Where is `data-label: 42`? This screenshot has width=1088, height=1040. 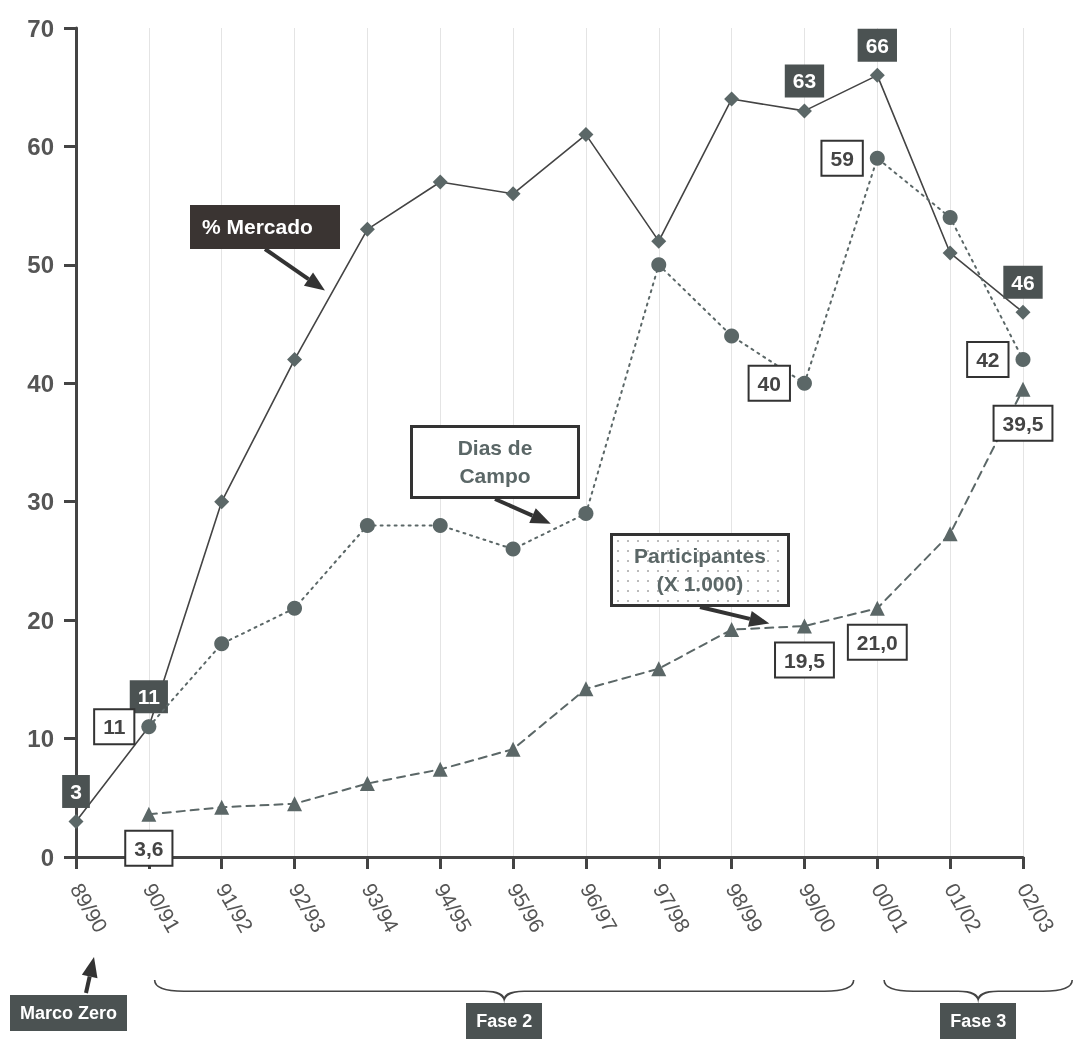
data-label: 42 is located at coordinates (988, 360).